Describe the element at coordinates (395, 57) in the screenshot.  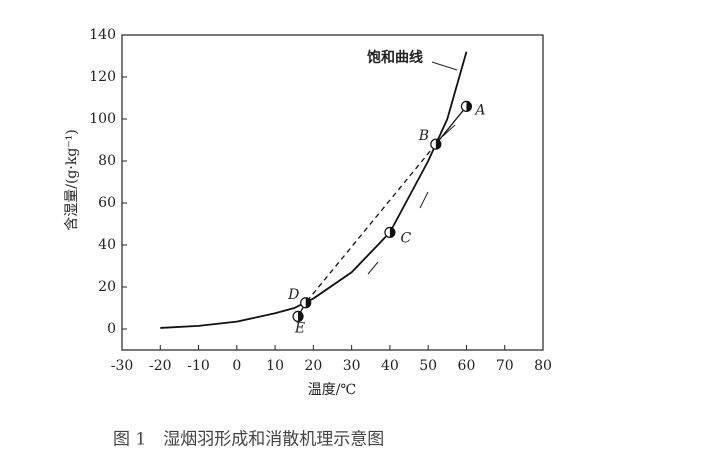
I see `annotation: 饱和曲线` at that location.